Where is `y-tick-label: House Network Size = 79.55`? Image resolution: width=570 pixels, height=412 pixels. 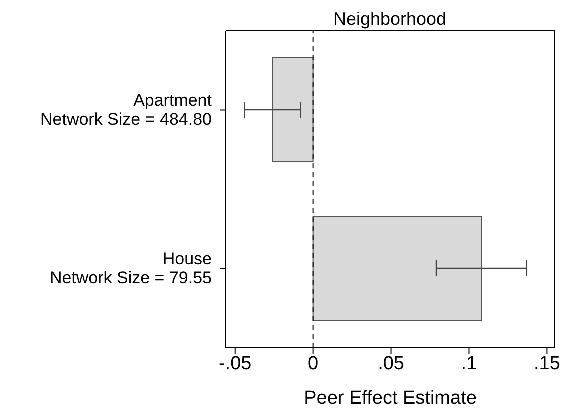
y-tick-label: House Network Size = 79.55 is located at coordinates (131, 268).